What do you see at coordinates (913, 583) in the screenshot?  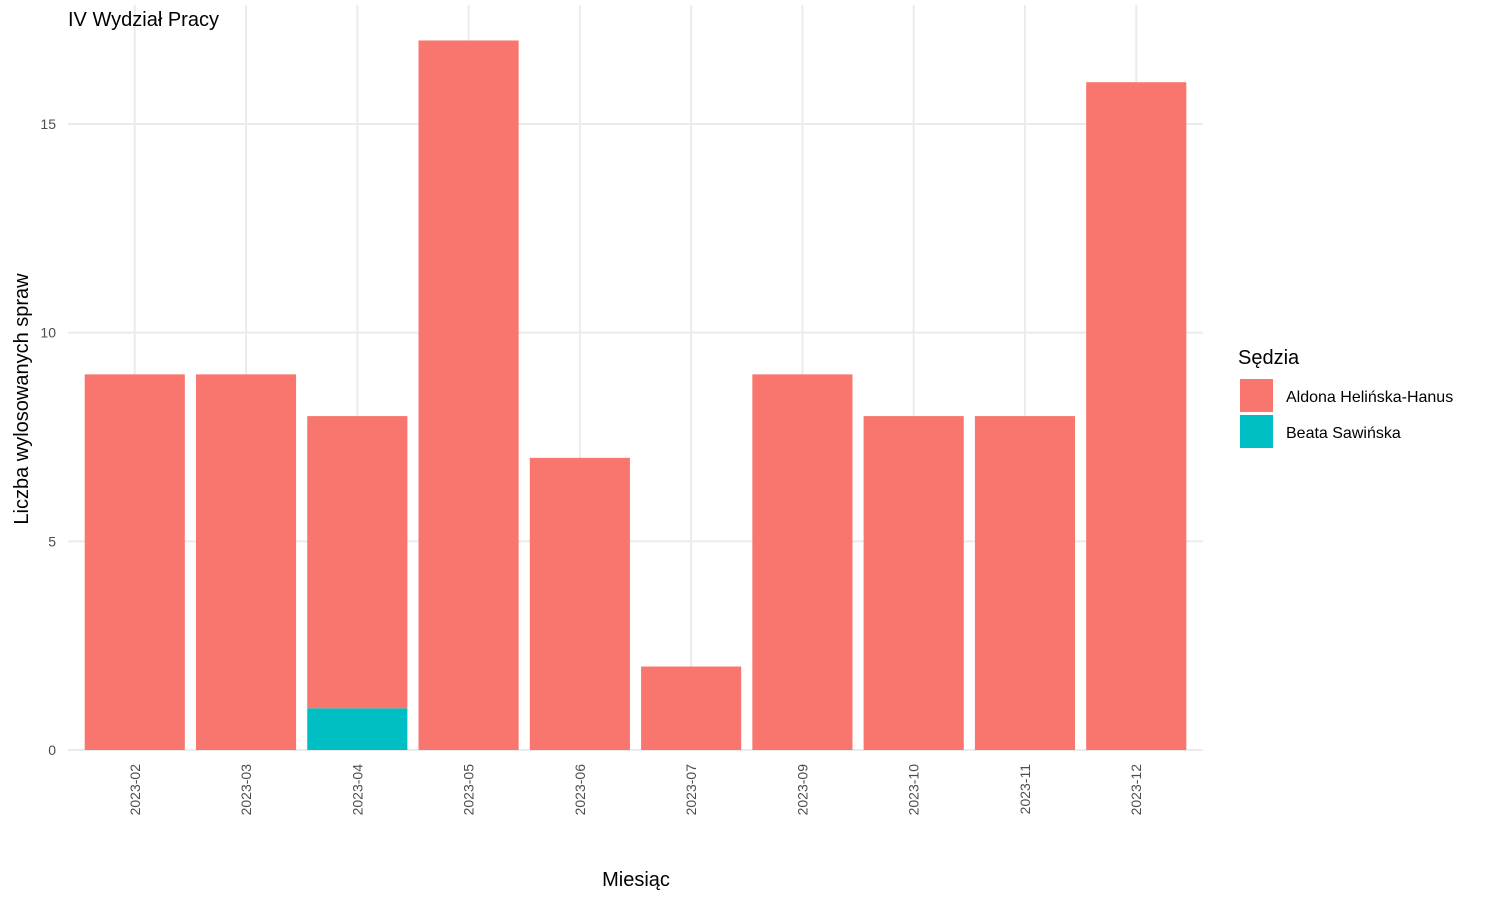 I see `bar-2023-10-aldona-heli-ska-hanus` at bounding box center [913, 583].